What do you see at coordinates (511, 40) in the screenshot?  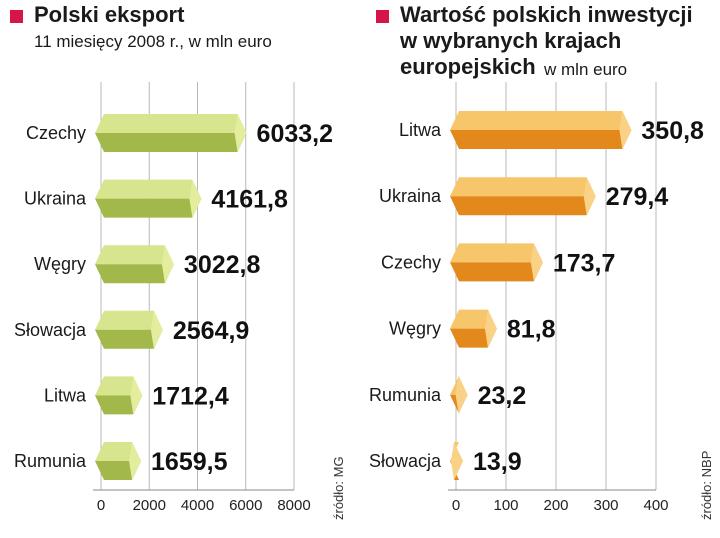 I see `investment-title-line-2: w wybranych krajach` at bounding box center [511, 40].